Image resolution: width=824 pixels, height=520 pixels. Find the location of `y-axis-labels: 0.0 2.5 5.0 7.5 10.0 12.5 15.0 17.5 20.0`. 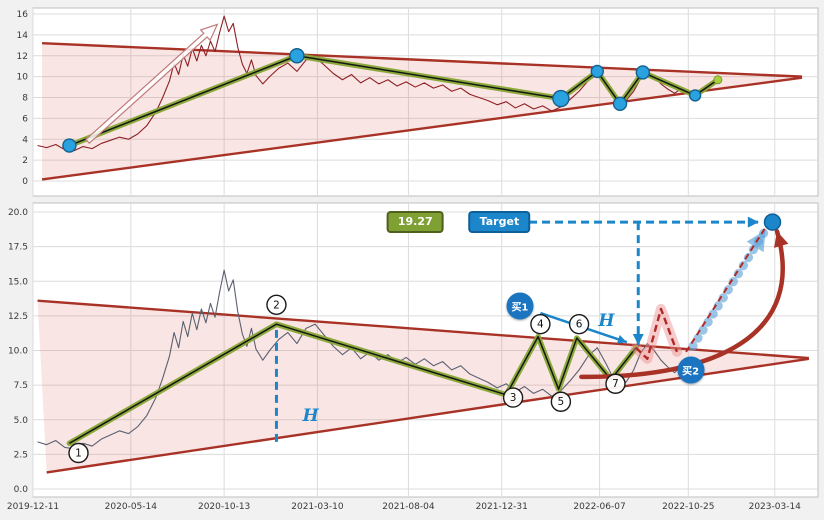

y-axis-labels: 0.0 2.5 5.0 7.5 10.0 12.5 15.0 17.5 20.0 is located at coordinates (18, 351).